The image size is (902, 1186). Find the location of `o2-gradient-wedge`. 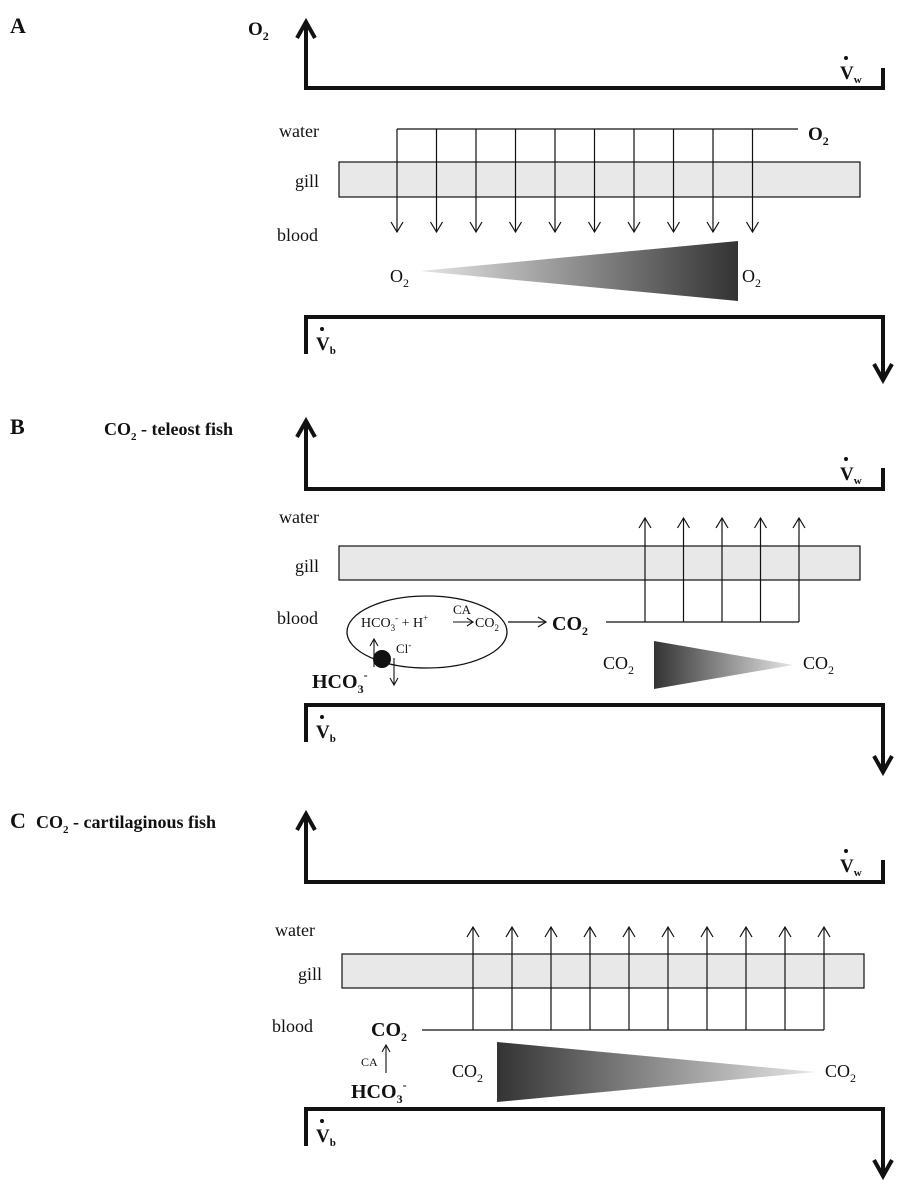

o2-gradient-wedge is located at coordinates (579, 271).